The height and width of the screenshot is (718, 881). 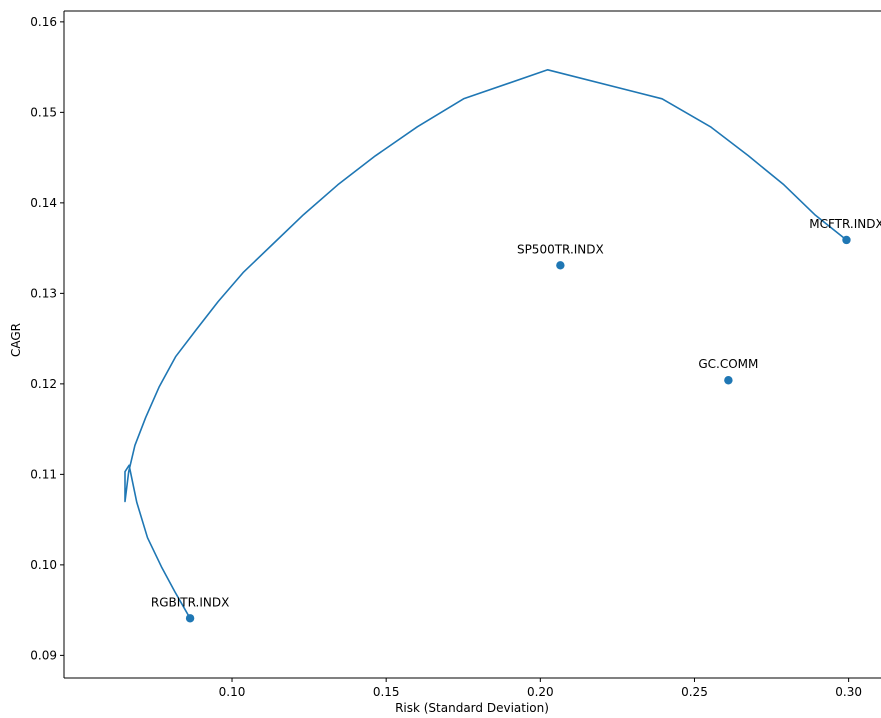 I want to click on asset-point: GC.COMM, so click(x=728, y=371).